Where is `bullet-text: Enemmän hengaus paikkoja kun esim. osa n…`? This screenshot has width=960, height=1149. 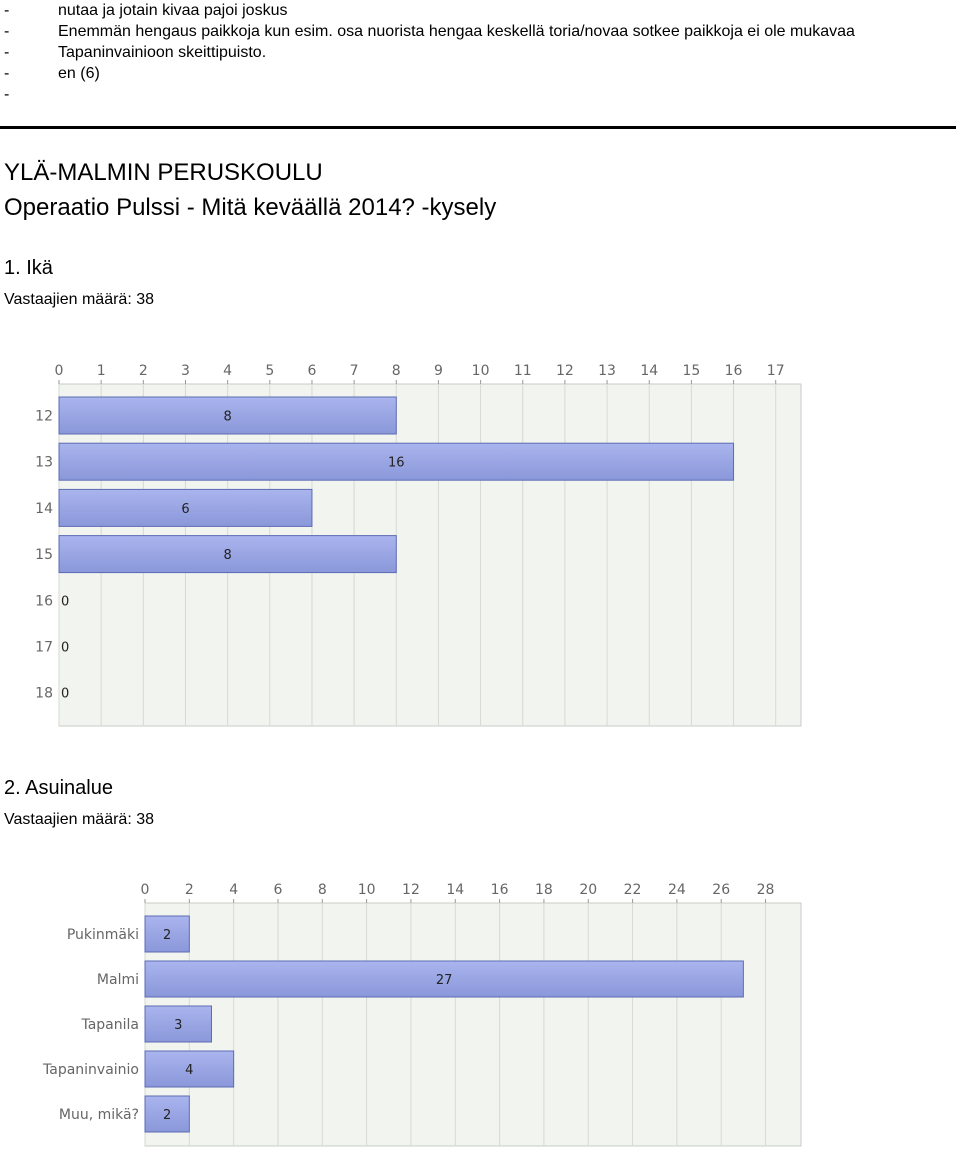
bullet-text: Enemmän hengaus paikkoja kun esim. osa n… is located at coordinates (456, 31).